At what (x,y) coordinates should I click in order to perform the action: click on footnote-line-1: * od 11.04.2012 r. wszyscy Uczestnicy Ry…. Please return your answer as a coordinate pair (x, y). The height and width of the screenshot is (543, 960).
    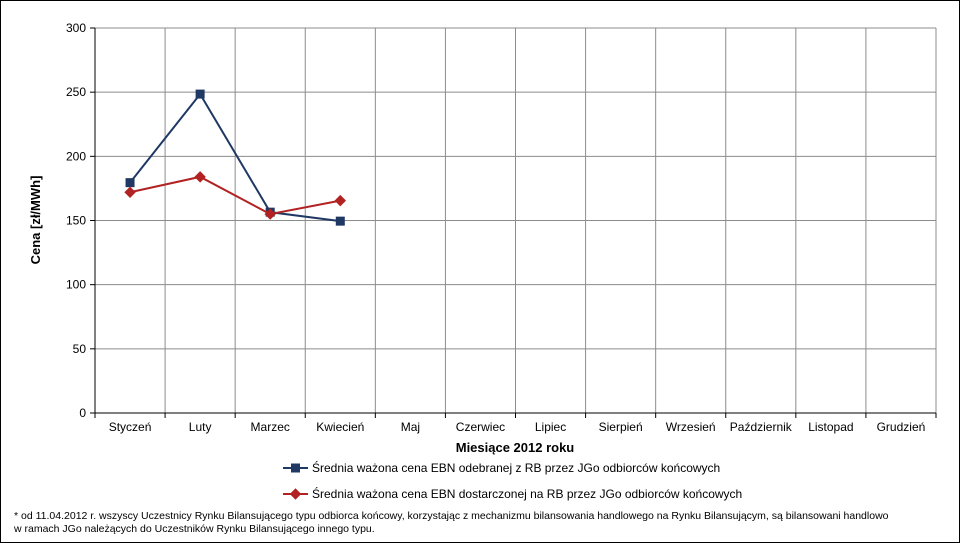
    Looking at the image, I should click on (451, 516).